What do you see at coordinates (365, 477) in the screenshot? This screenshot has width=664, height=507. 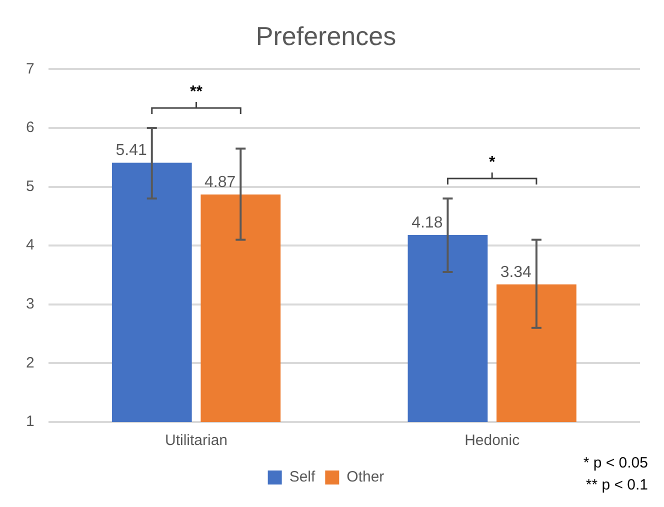 I see `legend-label: Other` at bounding box center [365, 477].